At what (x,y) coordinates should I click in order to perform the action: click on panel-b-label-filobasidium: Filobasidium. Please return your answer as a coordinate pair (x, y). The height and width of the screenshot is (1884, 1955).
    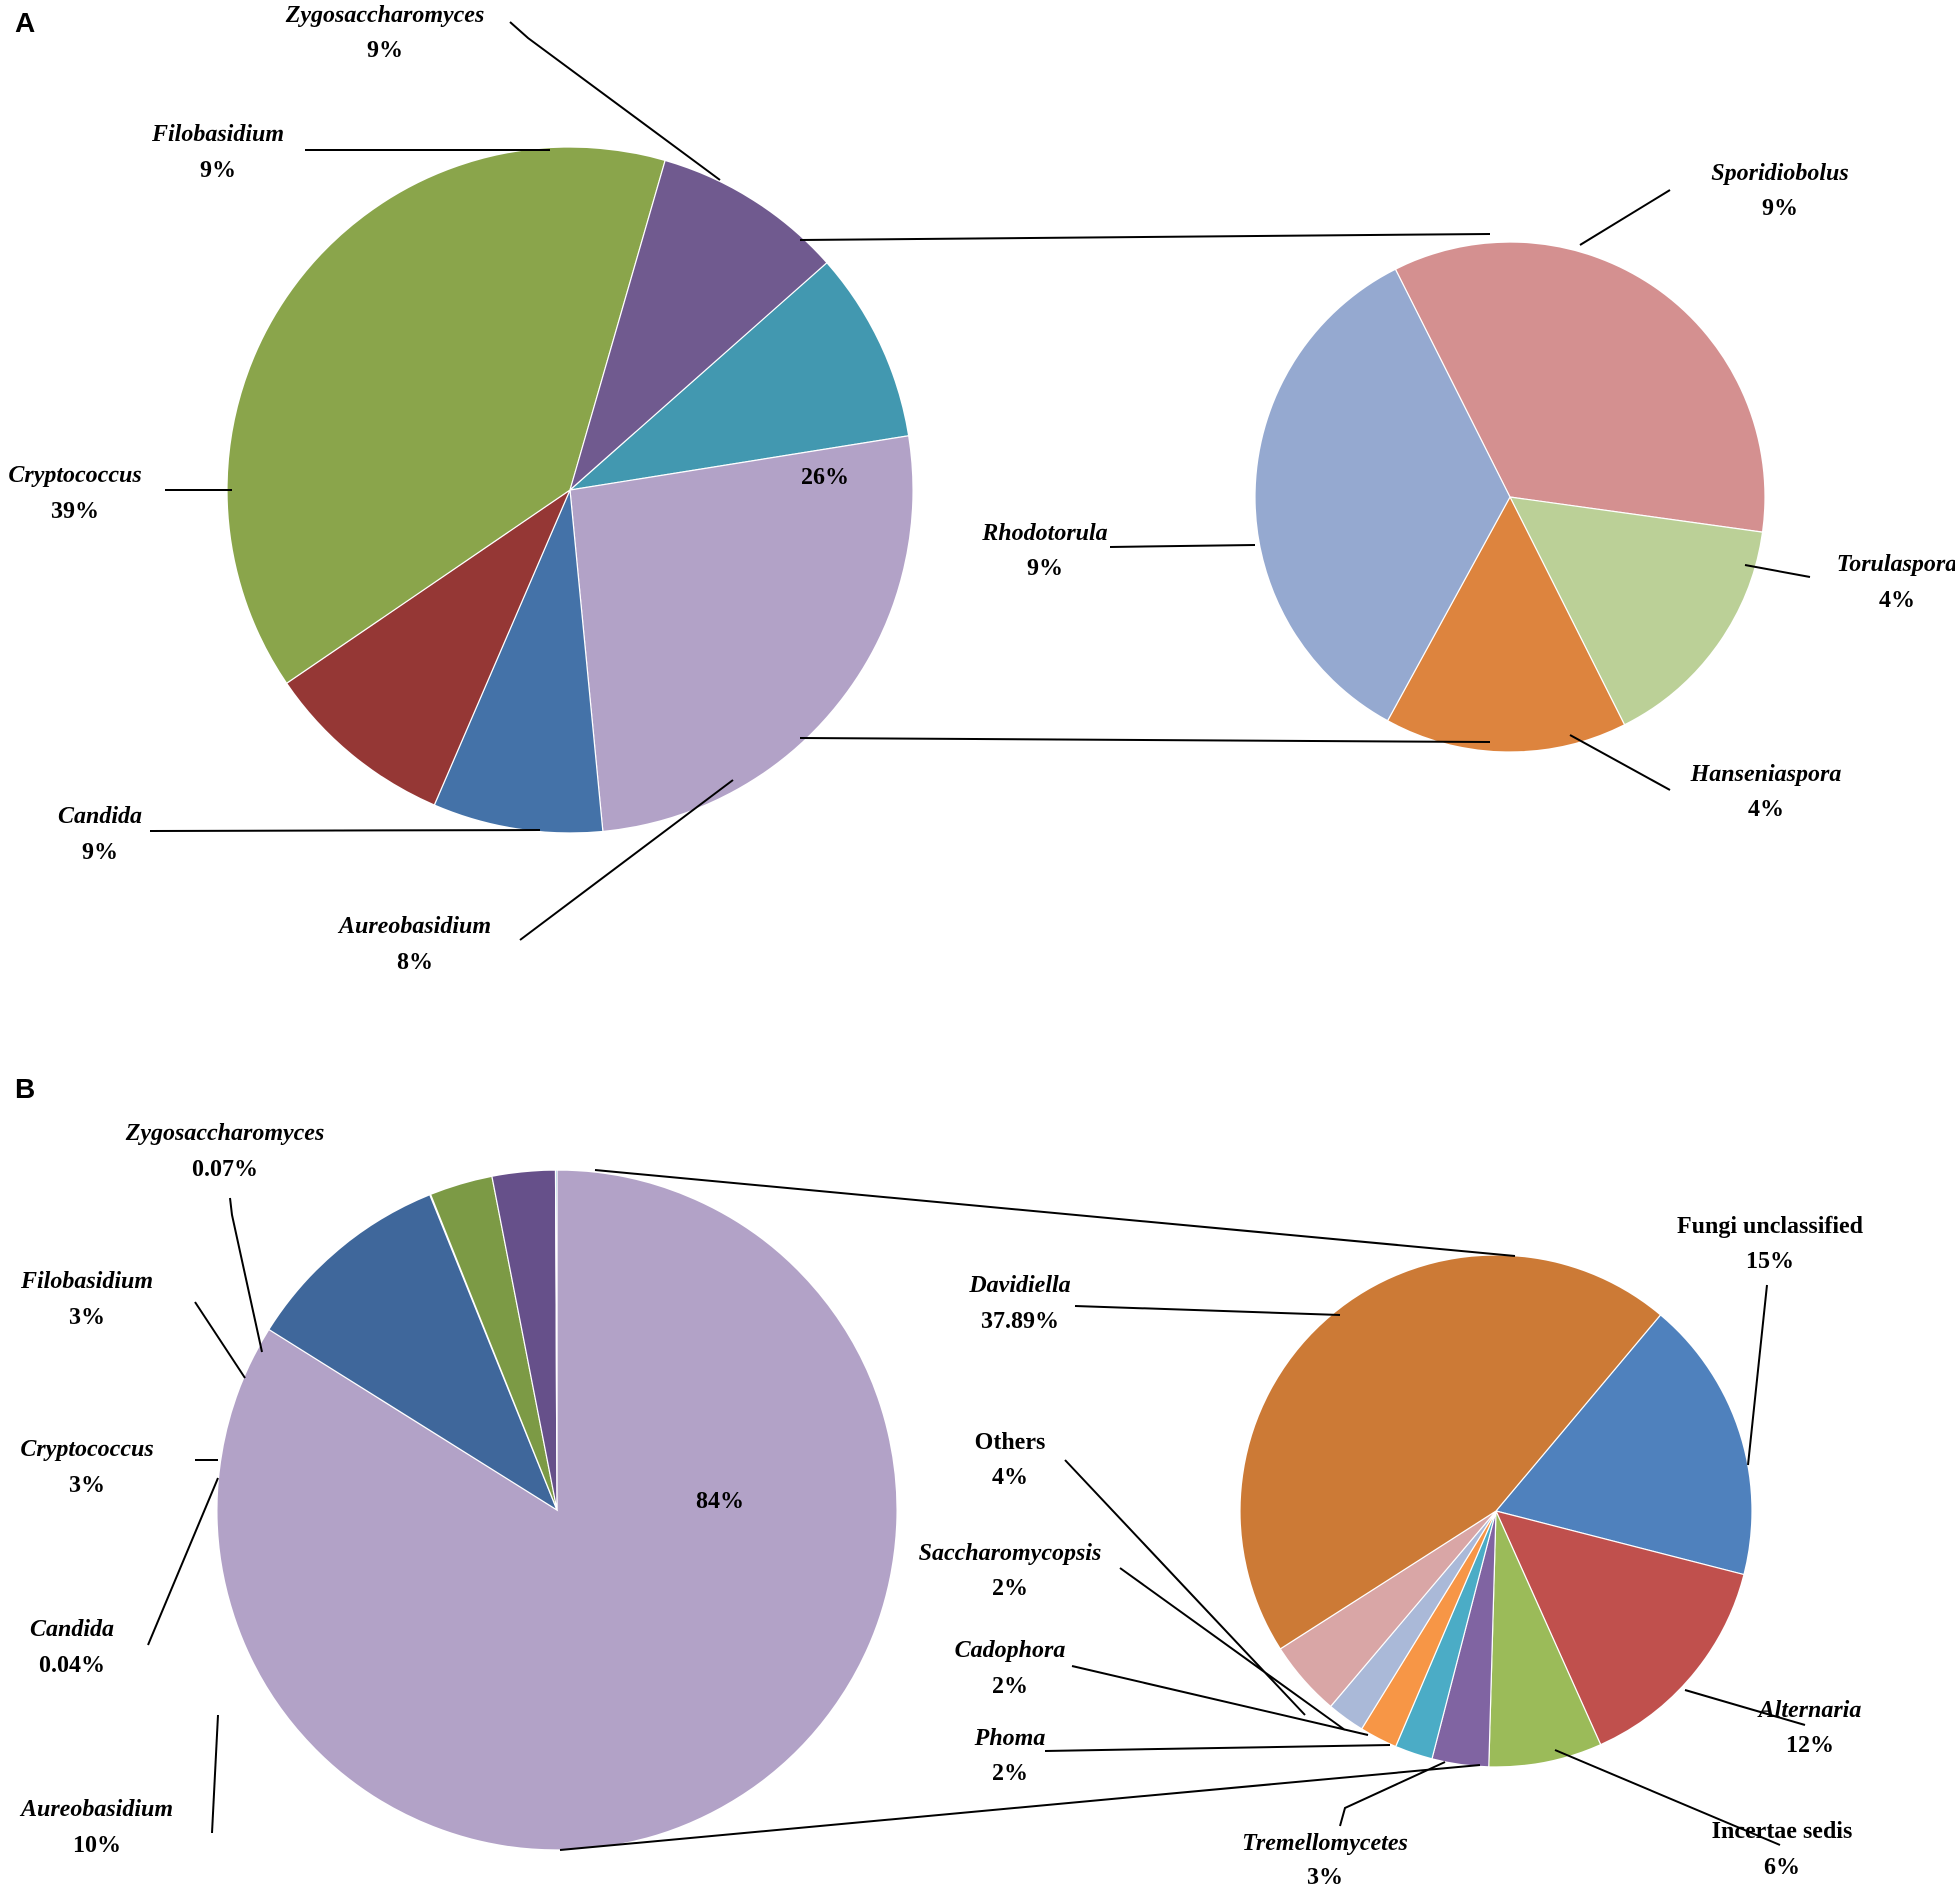
    Looking at the image, I should click on (86, 1281).